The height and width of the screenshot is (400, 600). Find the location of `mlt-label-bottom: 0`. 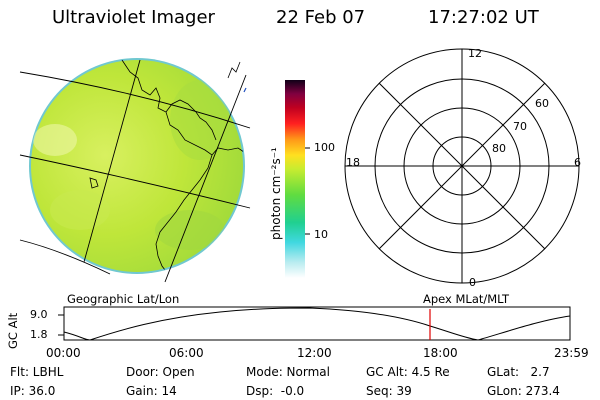

mlt-label-bottom: 0 is located at coordinates (472, 282).